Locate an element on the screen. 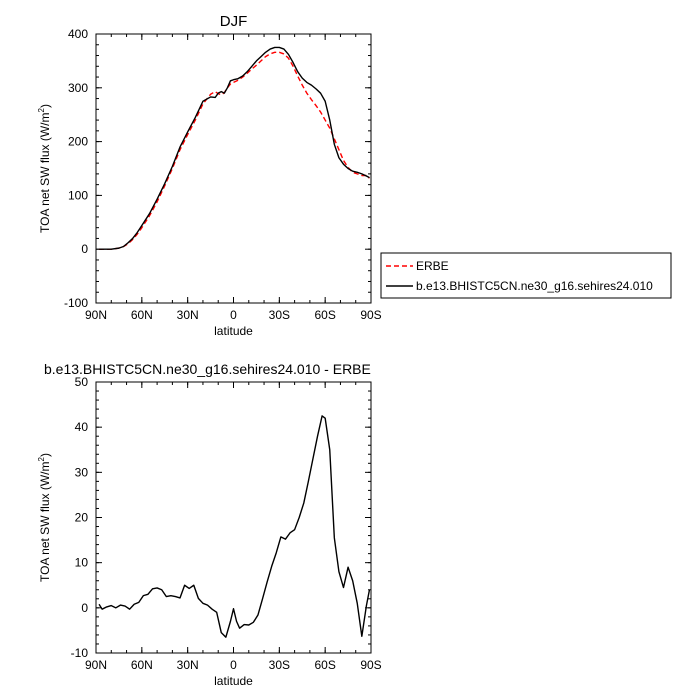 Image resolution: width=700 pixels, height=700 pixels. legend-box is located at coordinates (526, 275).